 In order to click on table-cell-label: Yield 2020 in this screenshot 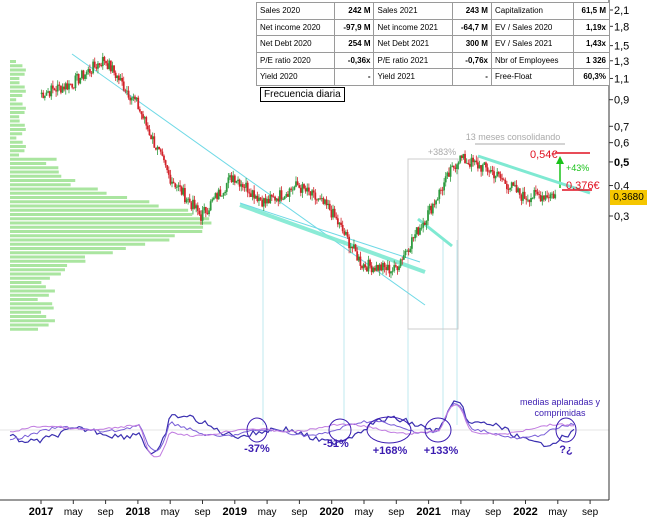, I will do `click(295, 77)`.